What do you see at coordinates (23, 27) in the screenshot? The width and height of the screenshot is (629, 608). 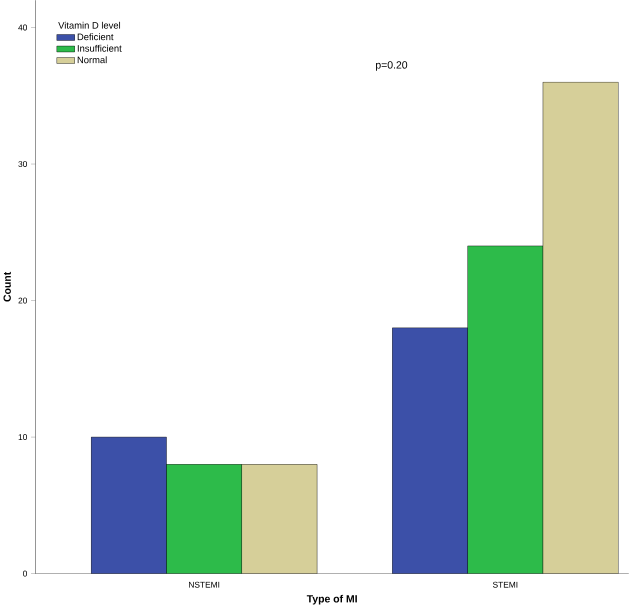 I see `y-tick-label: 40` at bounding box center [23, 27].